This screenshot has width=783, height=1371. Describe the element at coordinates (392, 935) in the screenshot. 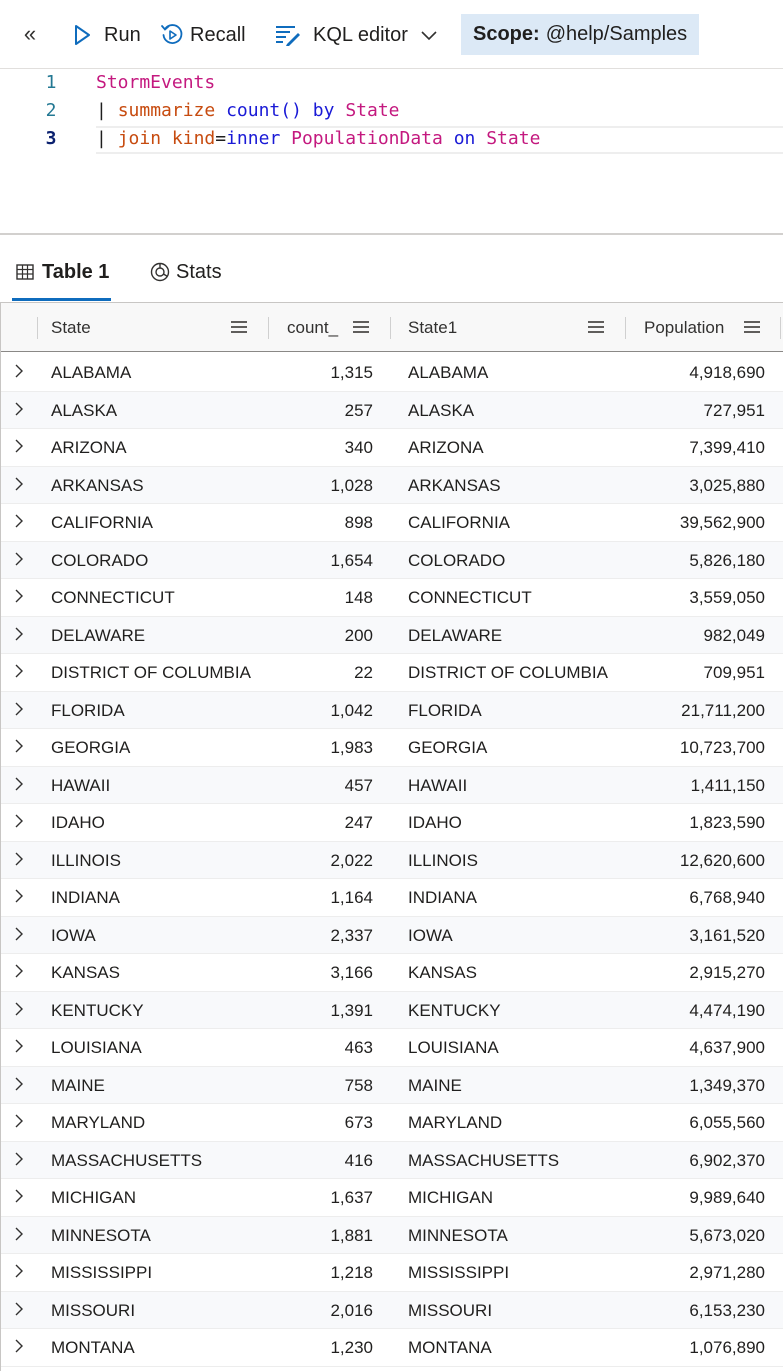

I see `table-row: IOWA 2,337 IOWA 3,161,520` at that location.